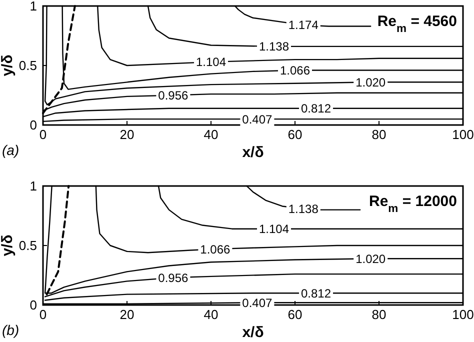  What do you see at coordinates (295, 70) in the screenshot?
I see `series-label: 1.066` at bounding box center [295, 70].